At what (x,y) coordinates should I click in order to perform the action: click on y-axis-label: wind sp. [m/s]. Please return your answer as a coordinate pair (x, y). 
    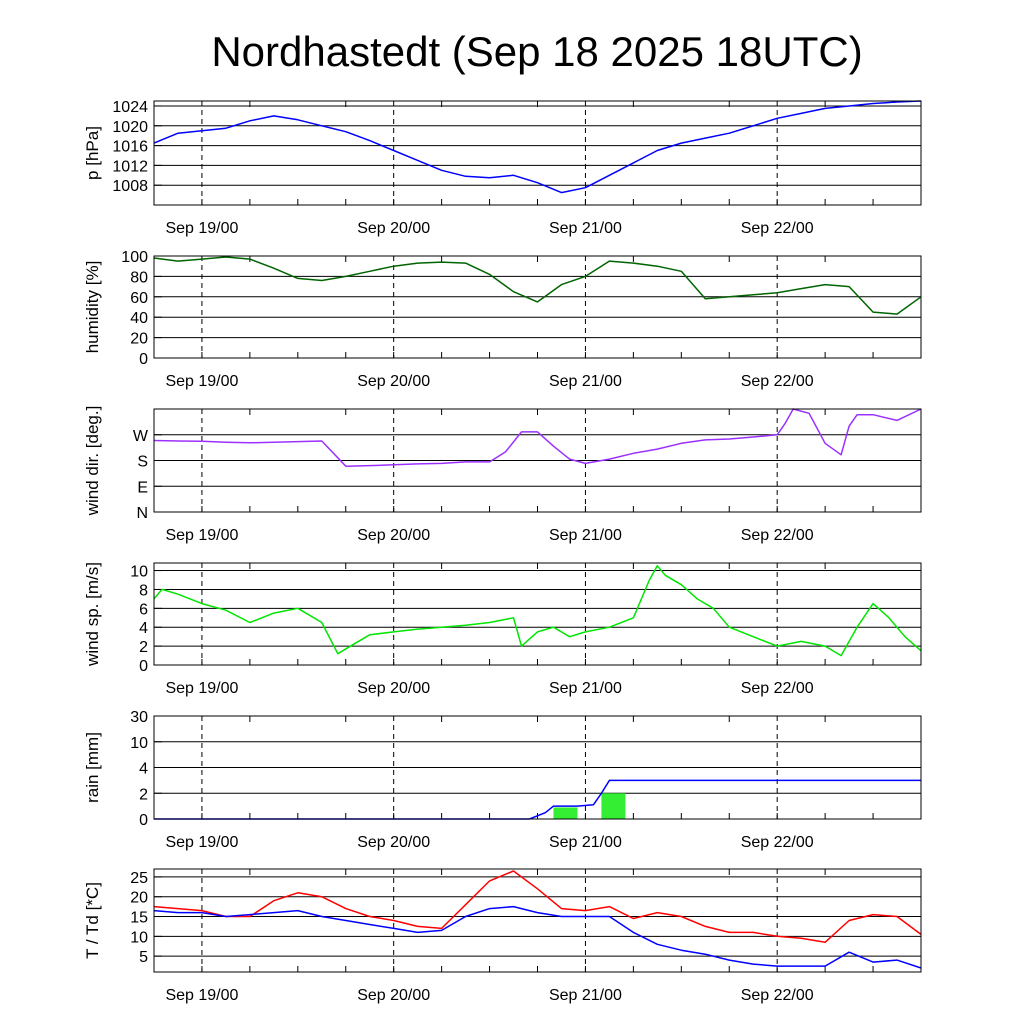
    Looking at the image, I should click on (92, 614).